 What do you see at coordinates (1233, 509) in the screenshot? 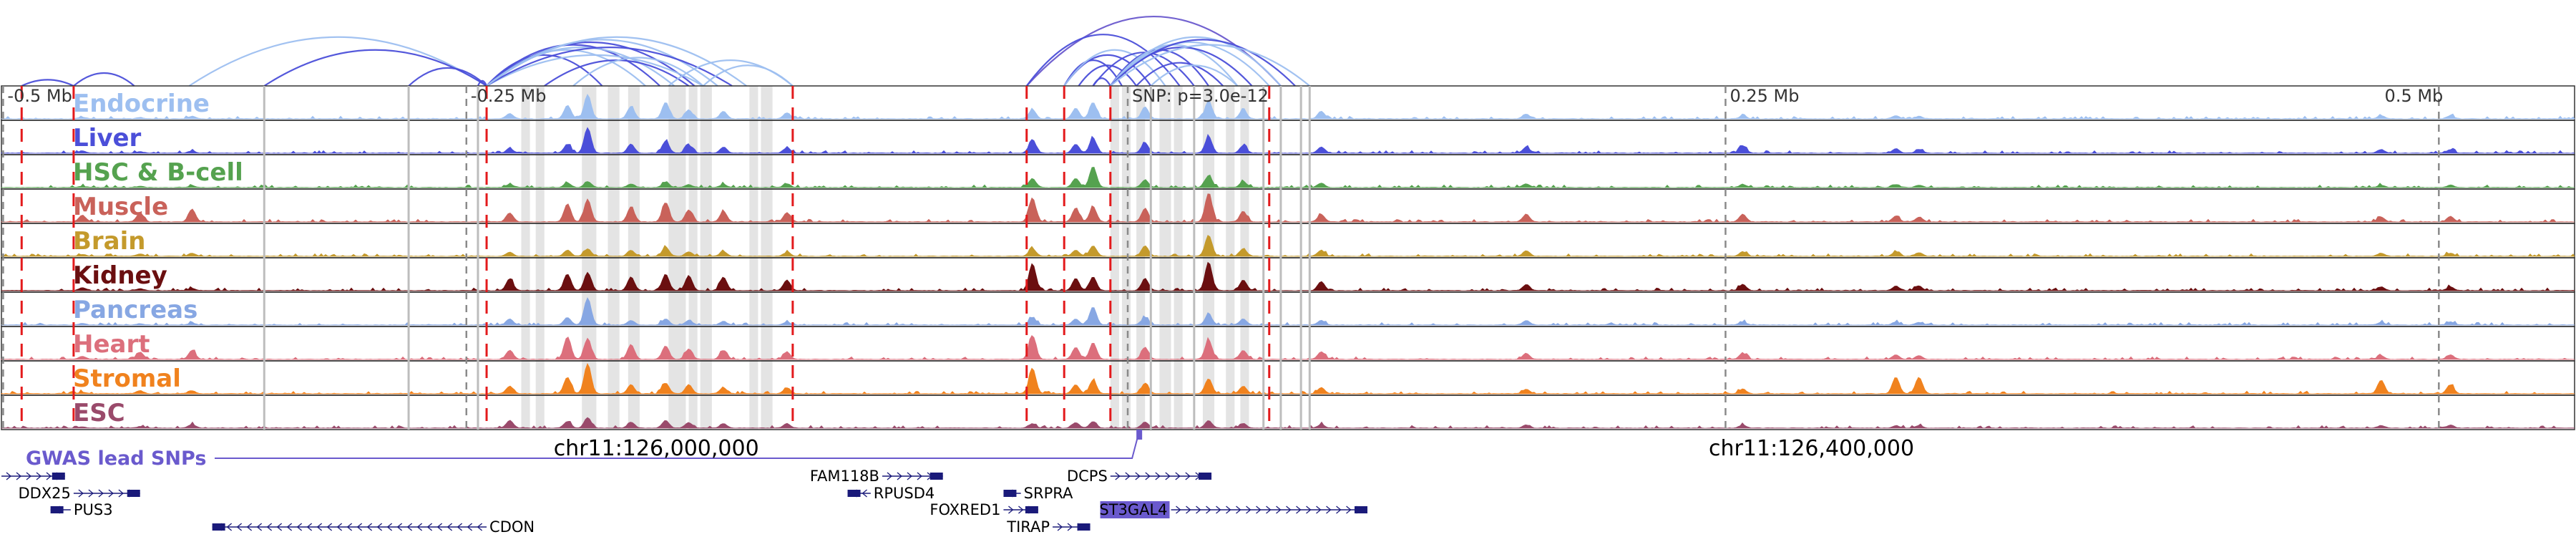
I see `gene-st3gal4: ST3GAL4` at bounding box center [1233, 509].